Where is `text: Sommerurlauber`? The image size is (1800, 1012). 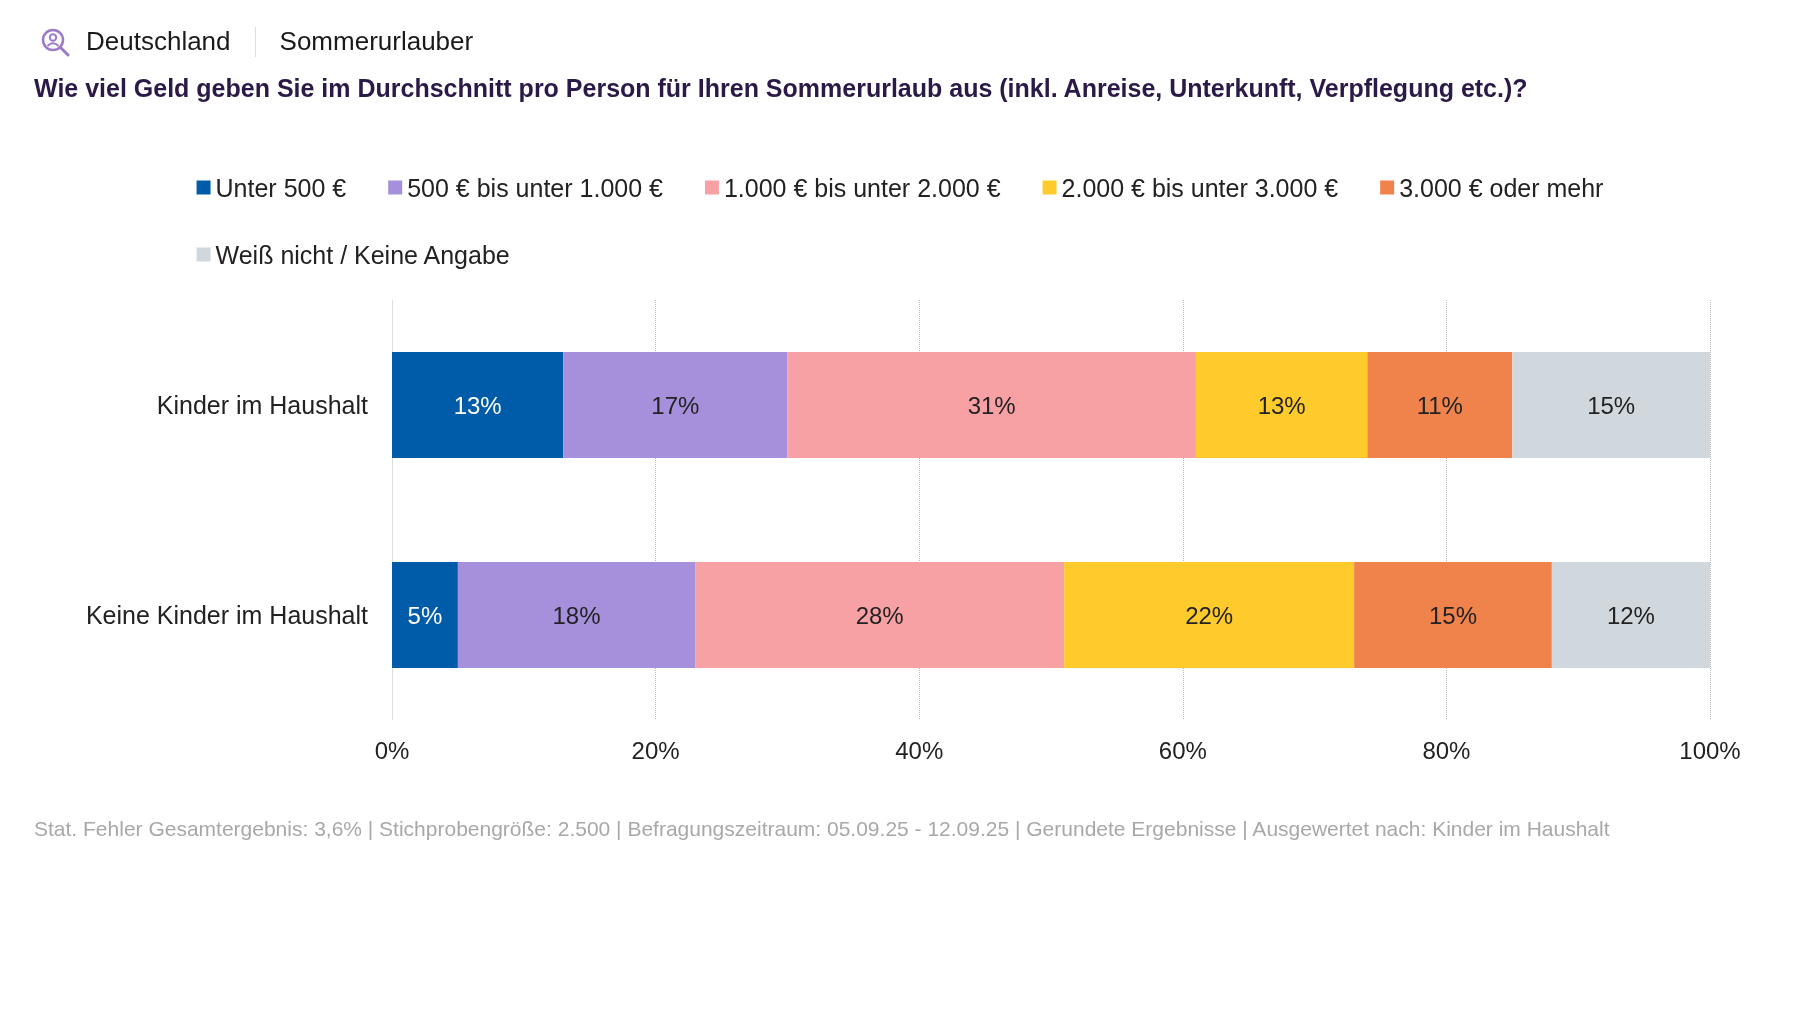
text: Sommerurlauber is located at coordinates (376, 41).